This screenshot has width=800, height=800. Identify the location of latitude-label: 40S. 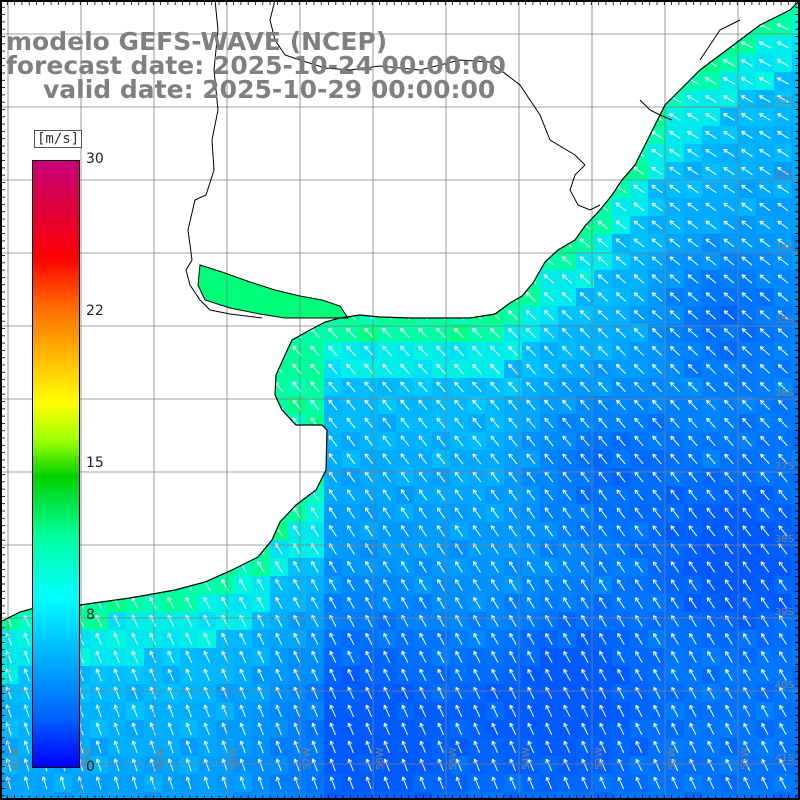
(784, 685).